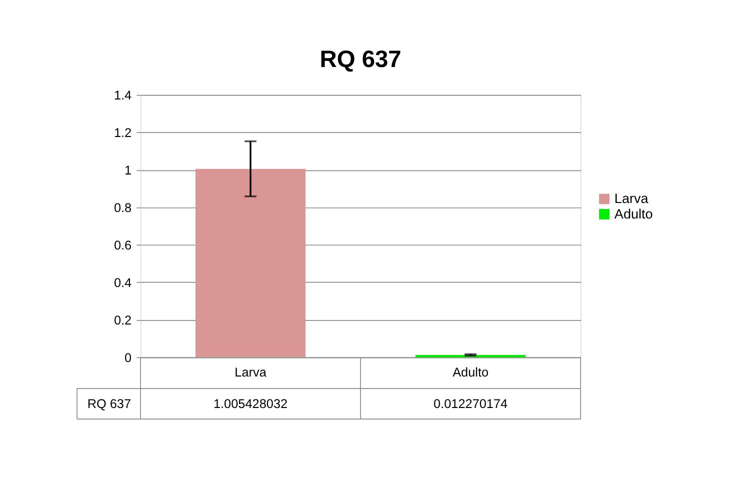  What do you see at coordinates (633, 214) in the screenshot?
I see `legend-label: Adulto` at bounding box center [633, 214].